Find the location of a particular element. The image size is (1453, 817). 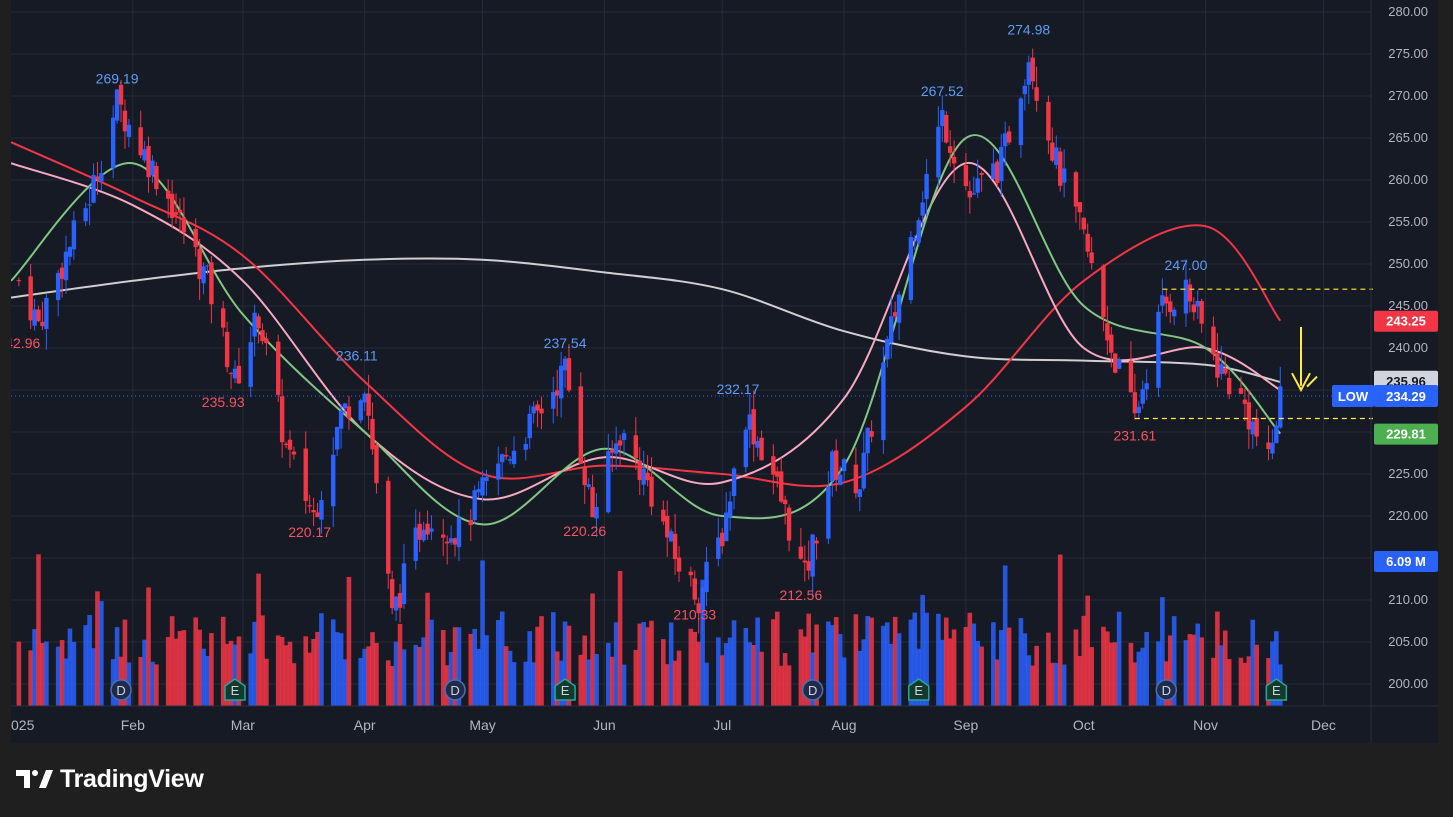

dividend-circle is located at coordinates (121, 690).